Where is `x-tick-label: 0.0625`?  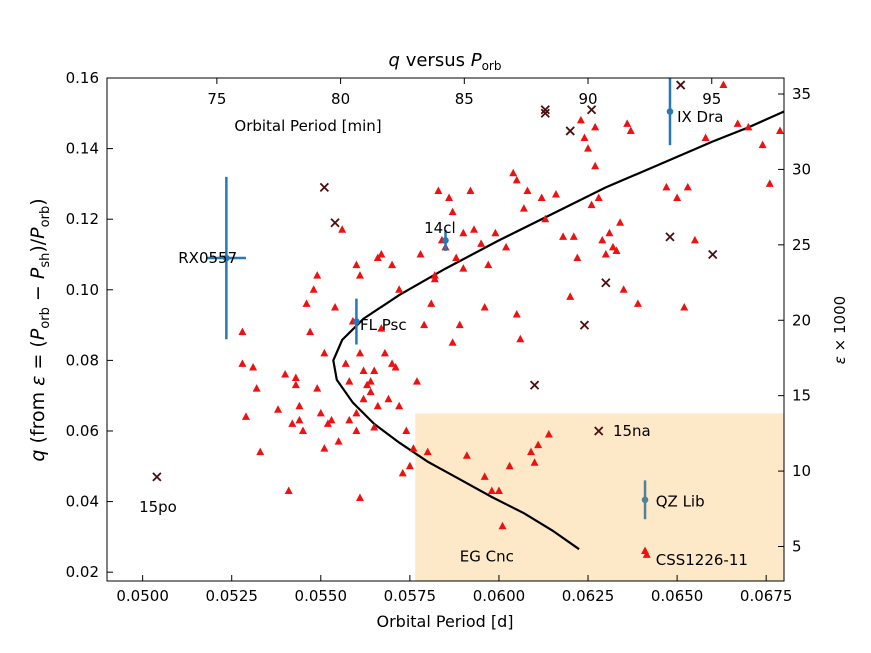 x-tick-label: 0.0625 is located at coordinates (588, 596).